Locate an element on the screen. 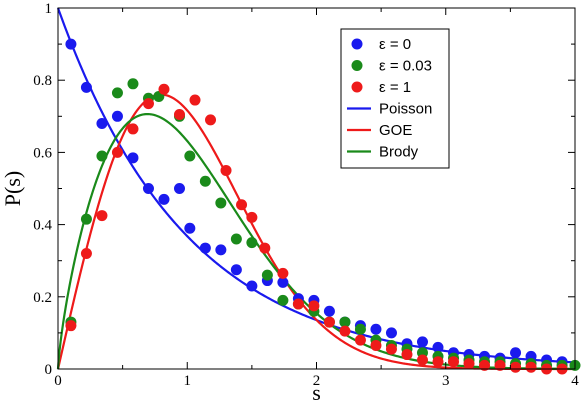  x-tick-label: 3 is located at coordinates (446, 381).